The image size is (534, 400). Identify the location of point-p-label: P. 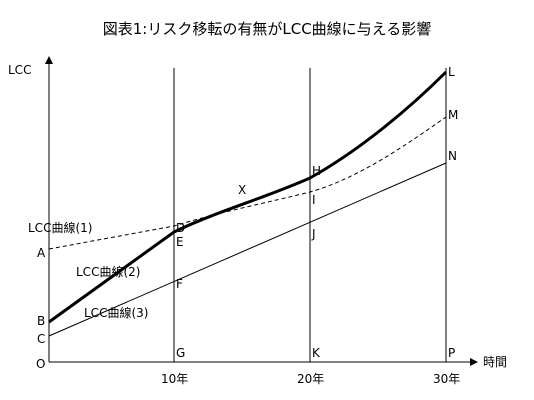
(451, 353).